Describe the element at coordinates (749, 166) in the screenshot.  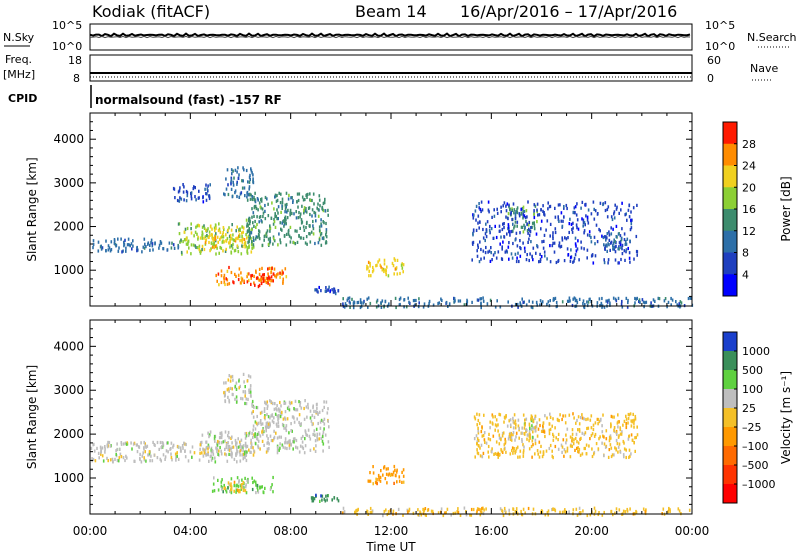
I see `colorbar-tick-label: 24` at that location.